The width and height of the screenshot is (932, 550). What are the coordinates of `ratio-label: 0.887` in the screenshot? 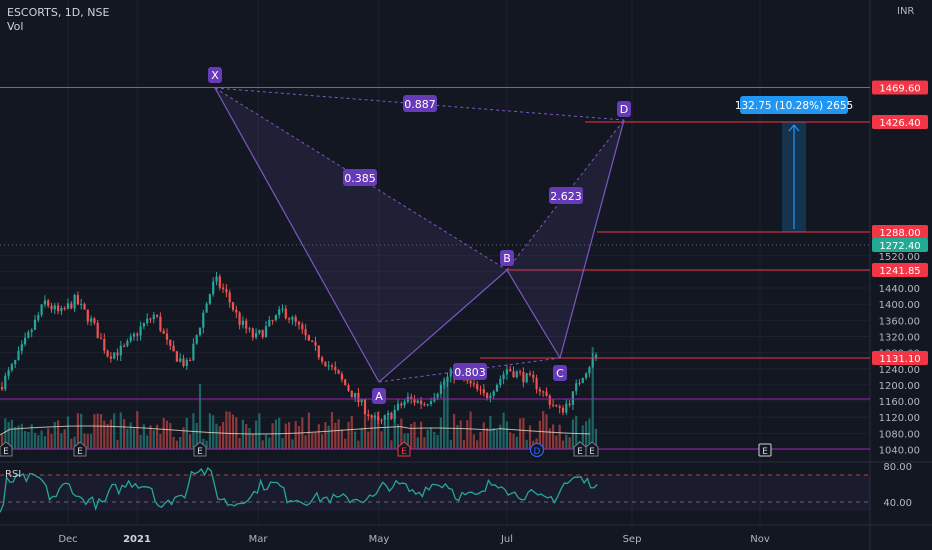 It's located at (420, 104).